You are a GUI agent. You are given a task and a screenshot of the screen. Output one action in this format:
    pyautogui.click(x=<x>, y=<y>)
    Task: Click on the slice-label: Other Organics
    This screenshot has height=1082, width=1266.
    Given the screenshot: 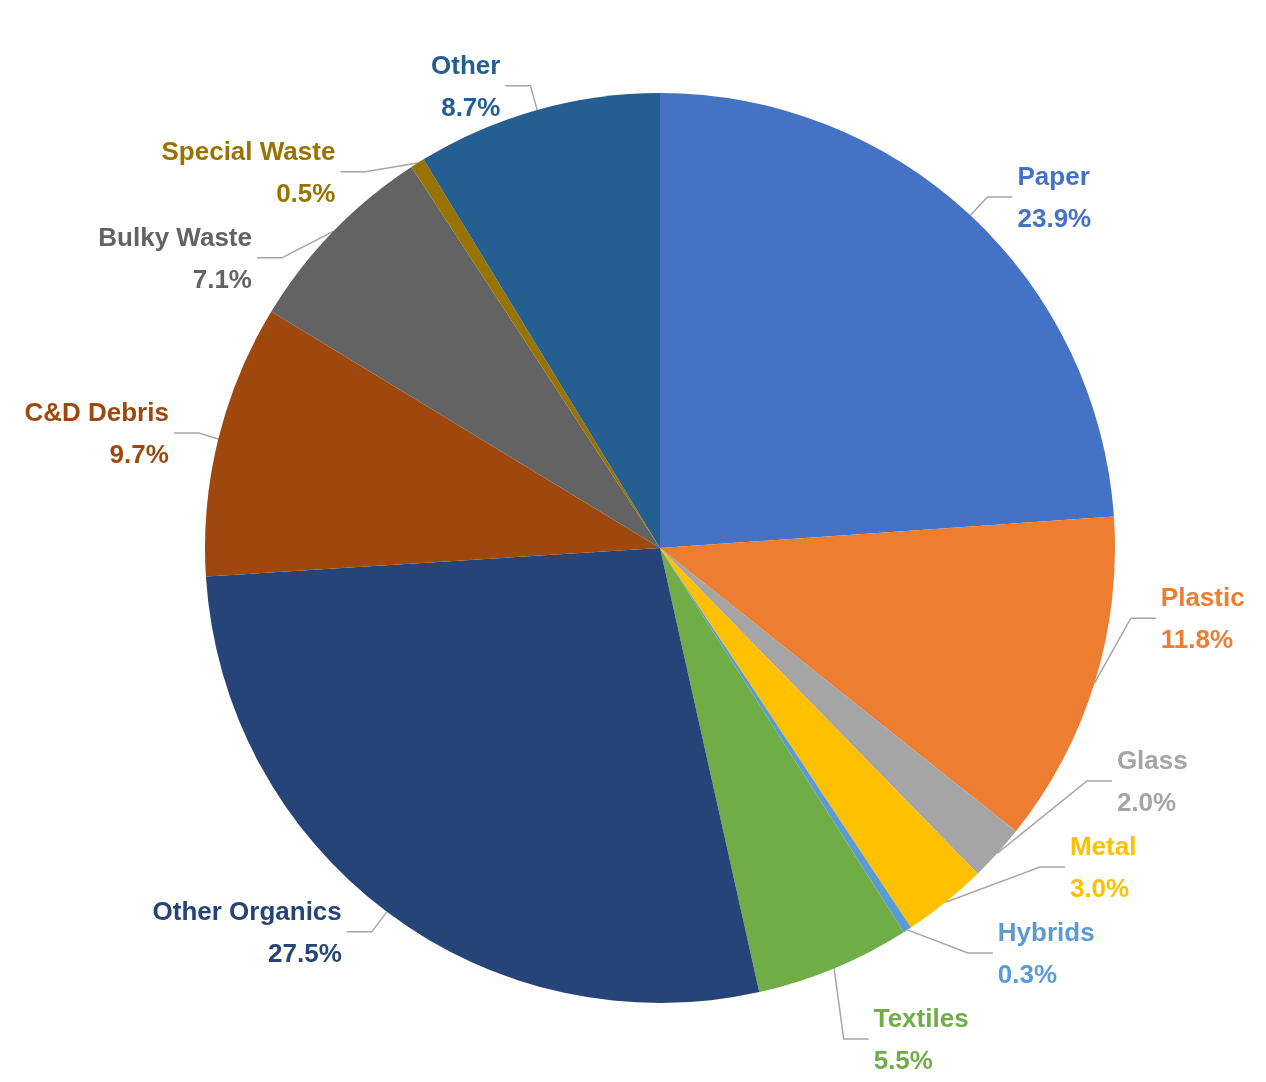 What is the action you would take?
    pyautogui.click(x=247, y=910)
    